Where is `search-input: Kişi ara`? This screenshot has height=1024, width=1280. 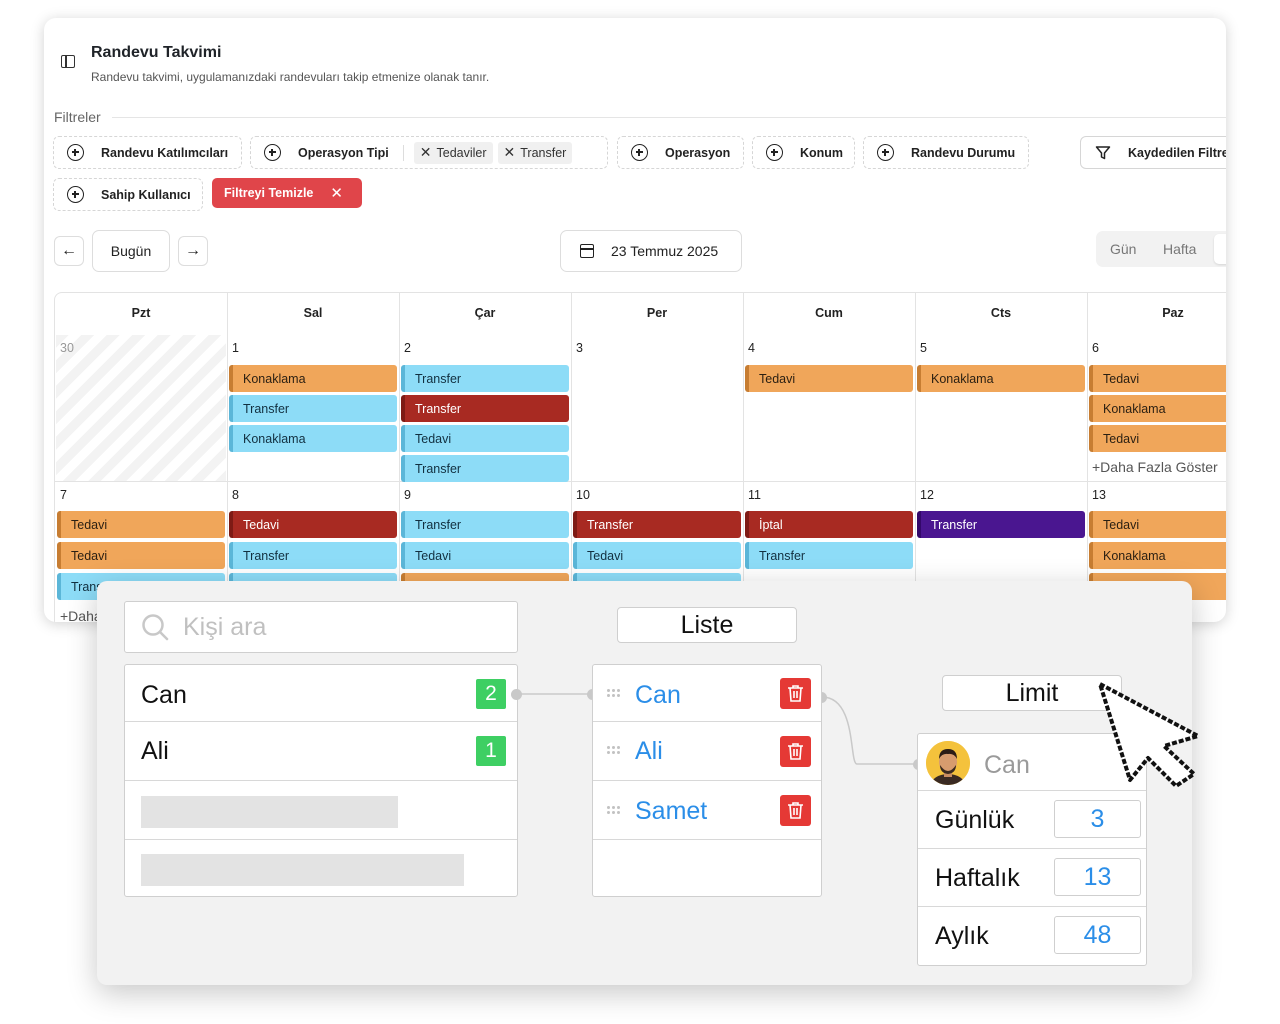 search-input: Kişi ara is located at coordinates (321, 627).